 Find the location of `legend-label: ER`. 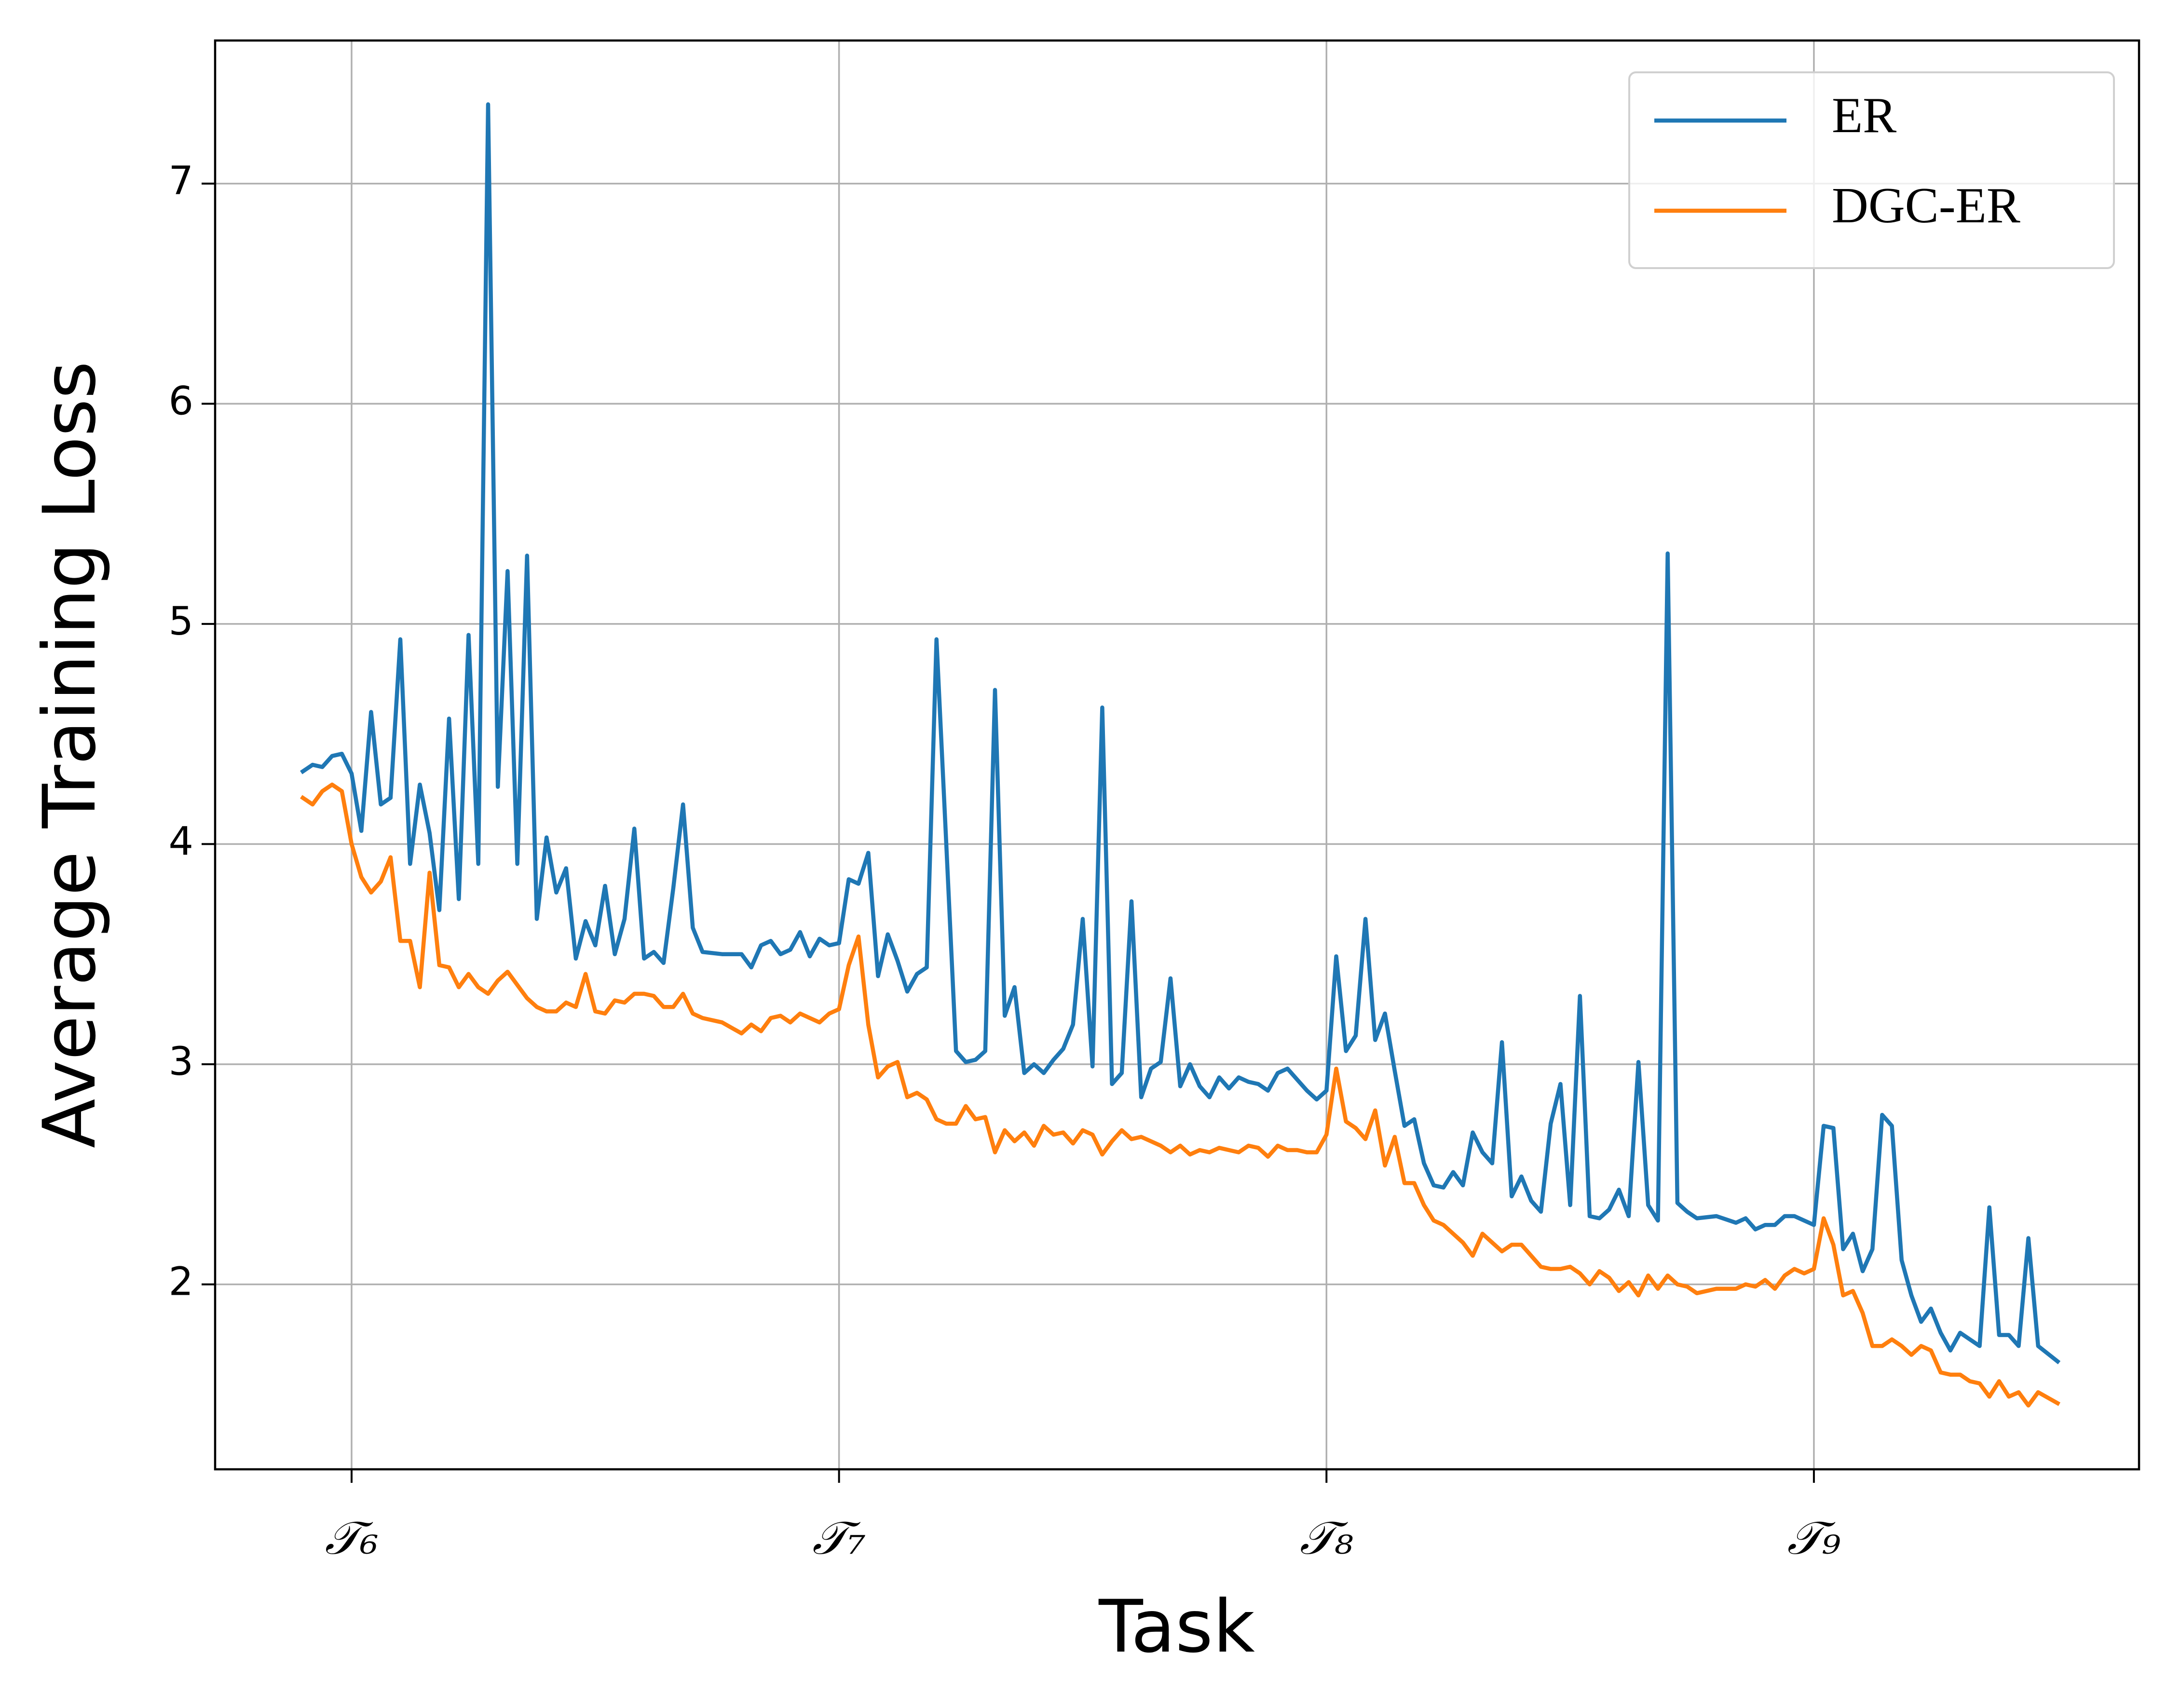

legend-label: ER is located at coordinates (1864, 115).